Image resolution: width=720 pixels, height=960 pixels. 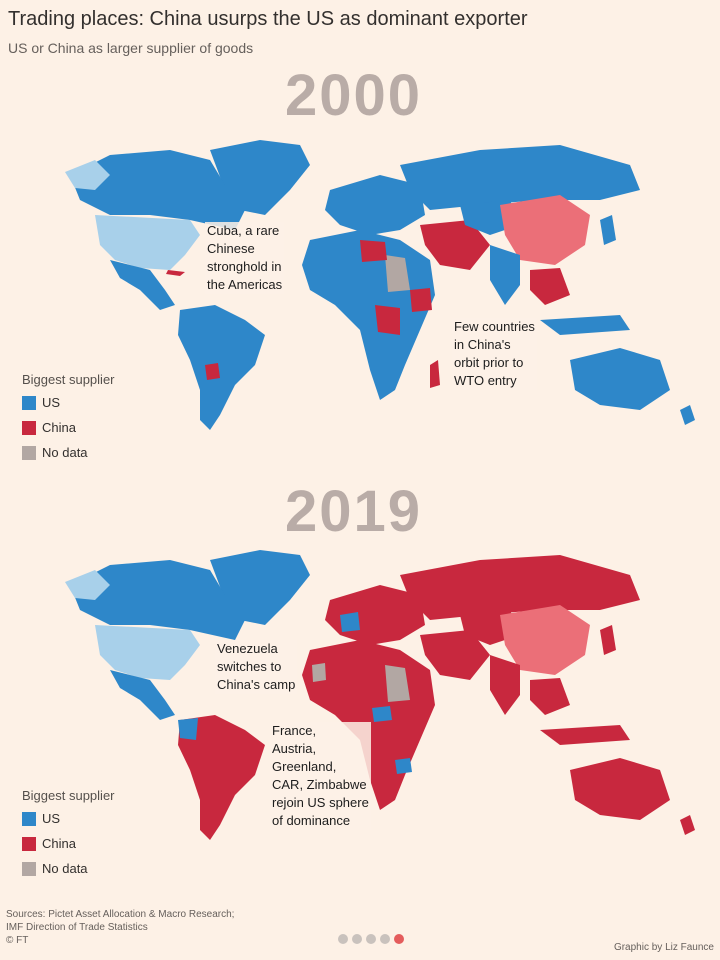 What do you see at coordinates (550, 696) in the screenshot?
I see `southeast-asia-2019` at bounding box center [550, 696].